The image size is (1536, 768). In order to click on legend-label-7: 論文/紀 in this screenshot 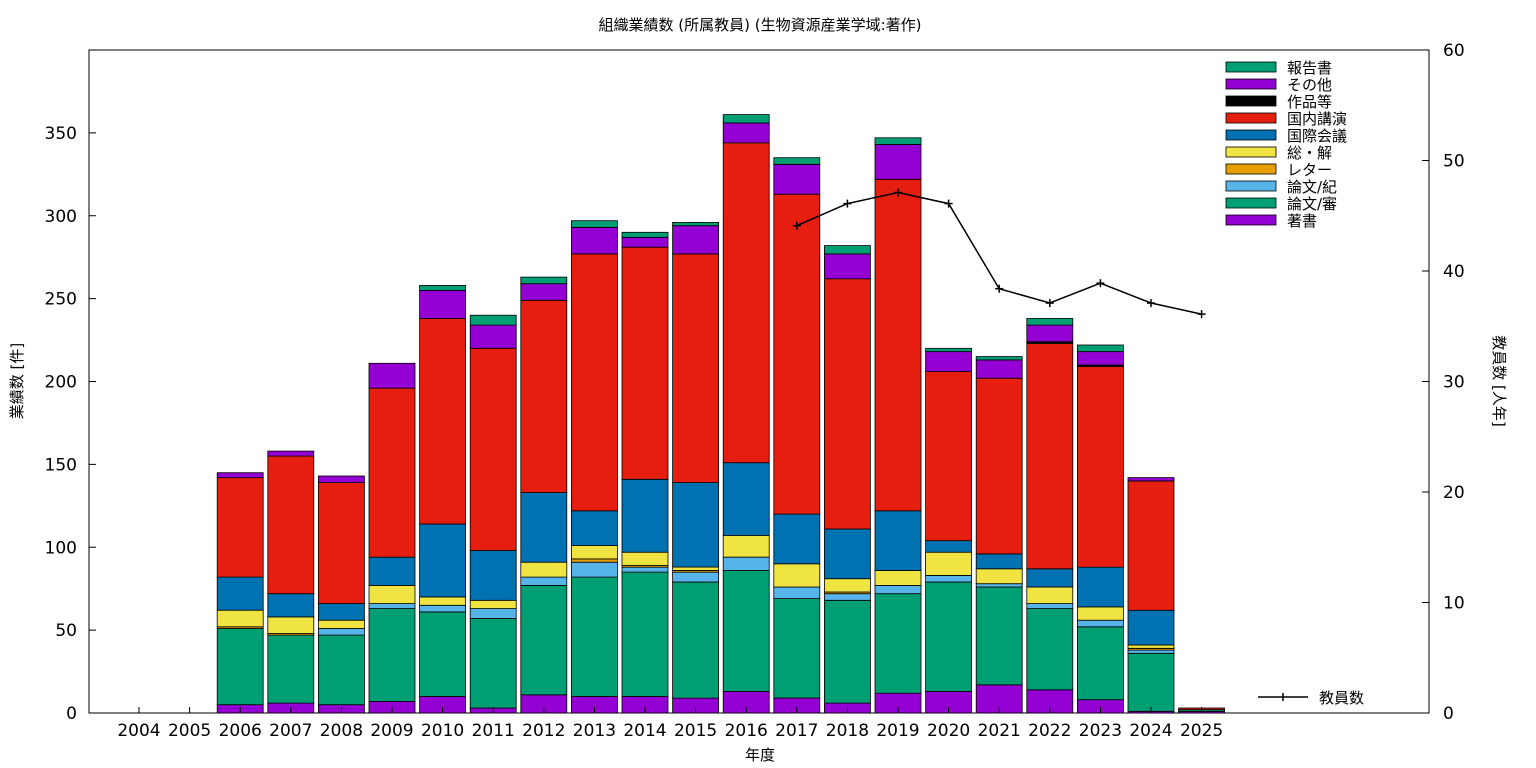, I will do `click(1312, 187)`.